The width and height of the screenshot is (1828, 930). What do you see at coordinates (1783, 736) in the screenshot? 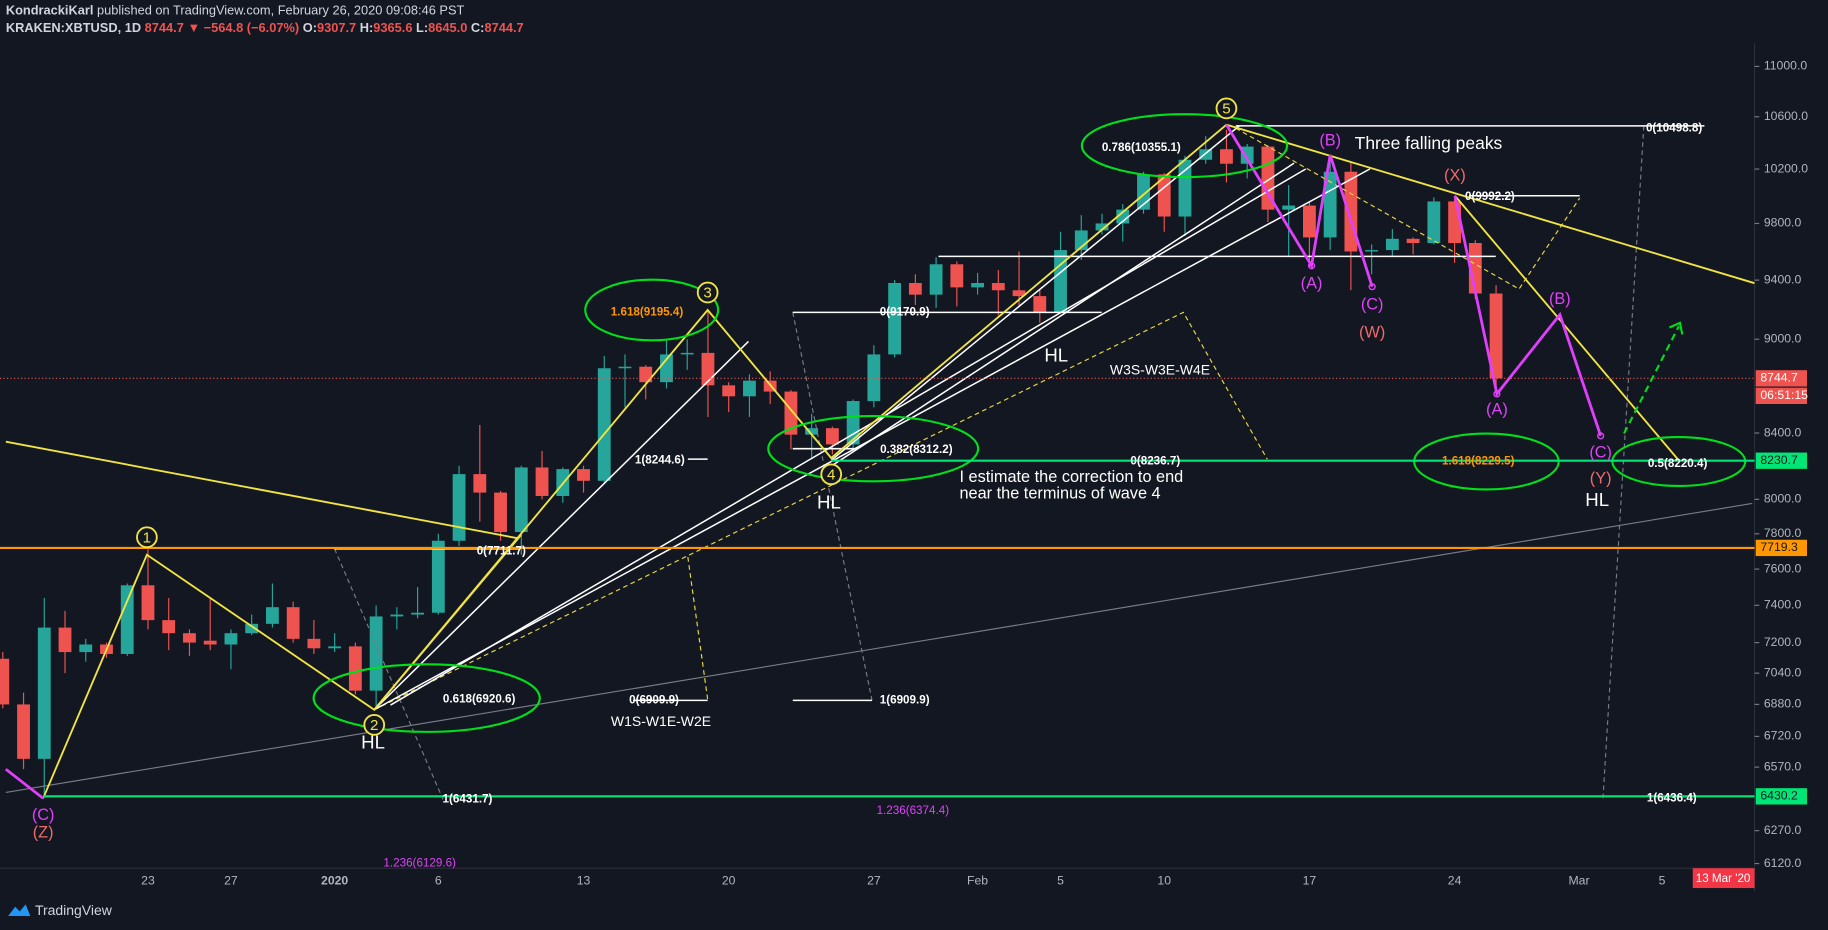
I see `y-tick-label: 6720.0` at bounding box center [1783, 736].